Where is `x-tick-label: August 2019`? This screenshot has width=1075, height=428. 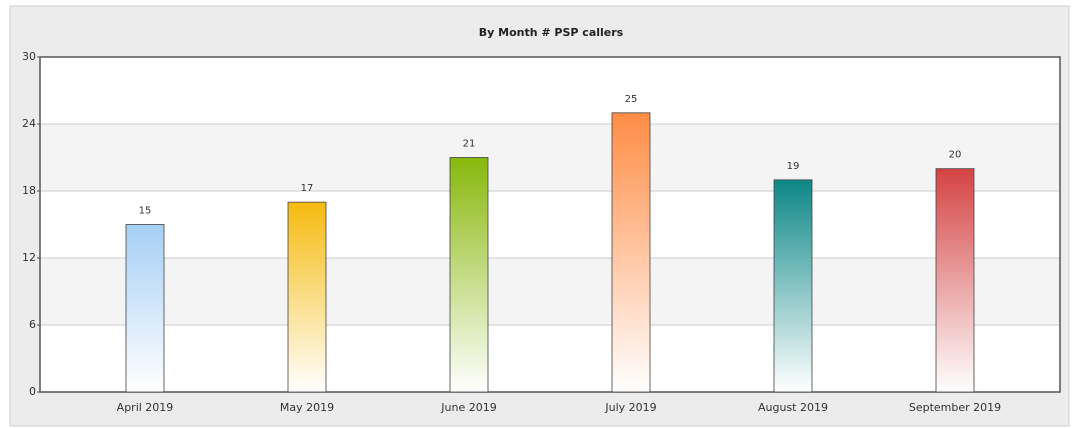
x-tick-label: August 2019 is located at coordinates (793, 407).